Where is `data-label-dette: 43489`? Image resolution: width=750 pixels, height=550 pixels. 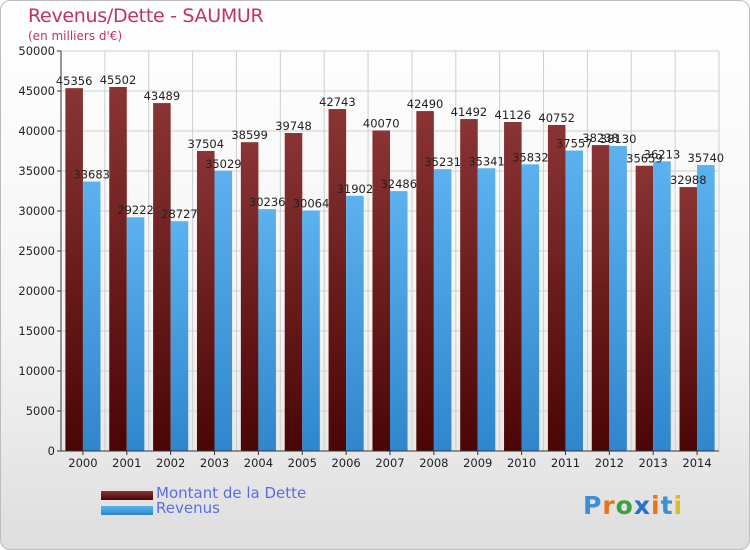
data-label-dette: 43489 is located at coordinates (162, 96).